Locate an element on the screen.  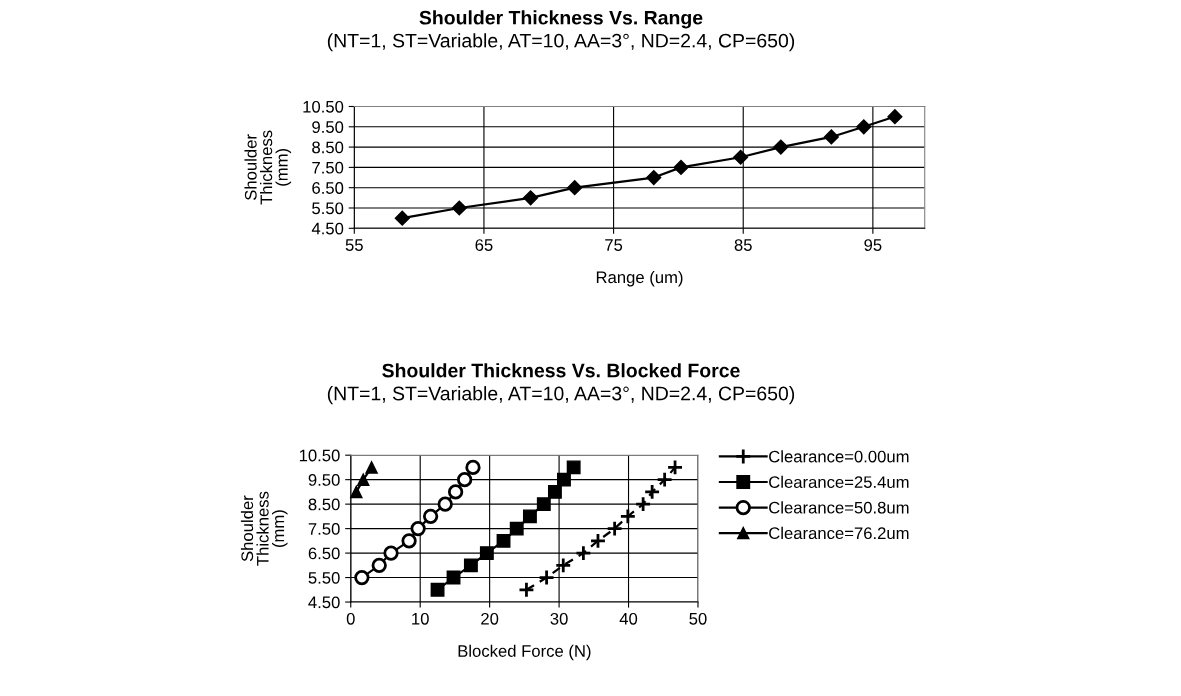
x-axis-title: Range (um) is located at coordinates (639, 278).